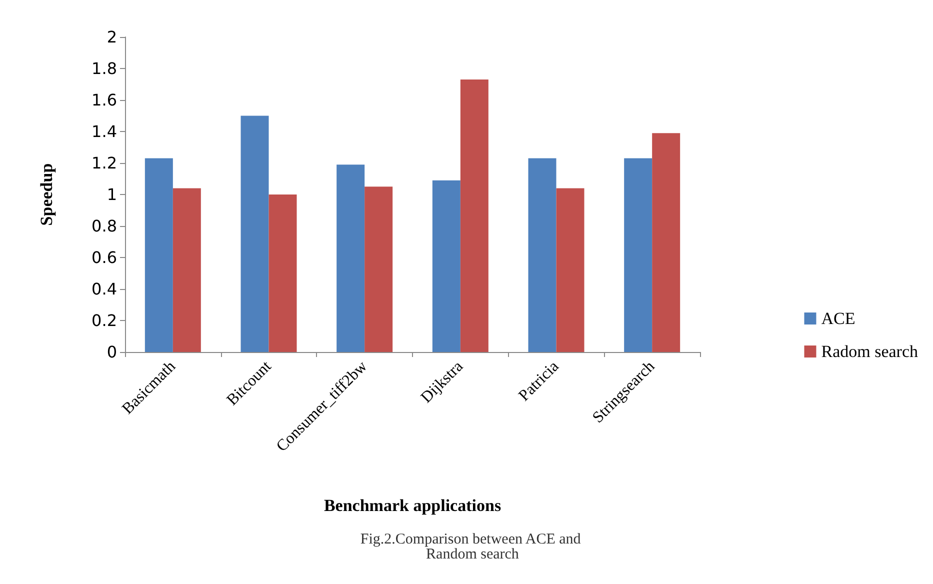 This screenshot has width=933, height=584. What do you see at coordinates (111, 352) in the screenshot?
I see `y-tick-label: 0` at bounding box center [111, 352].